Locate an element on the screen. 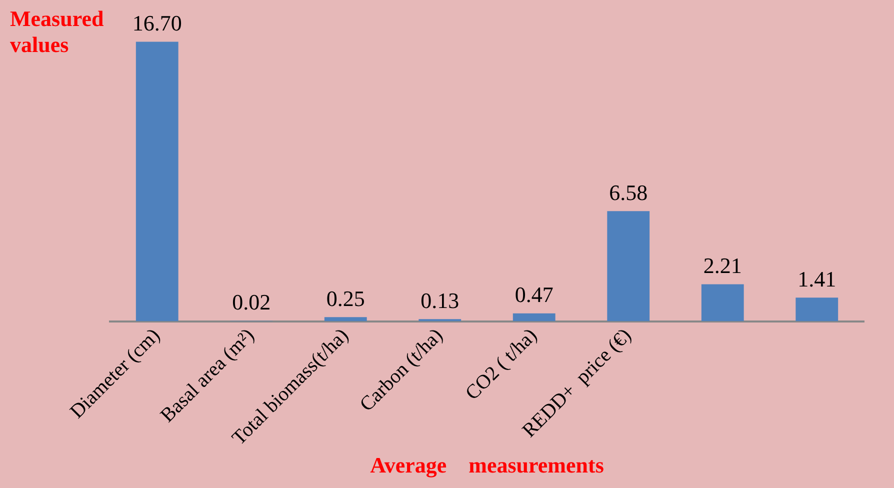  data-label: 0.02 is located at coordinates (251, 302).